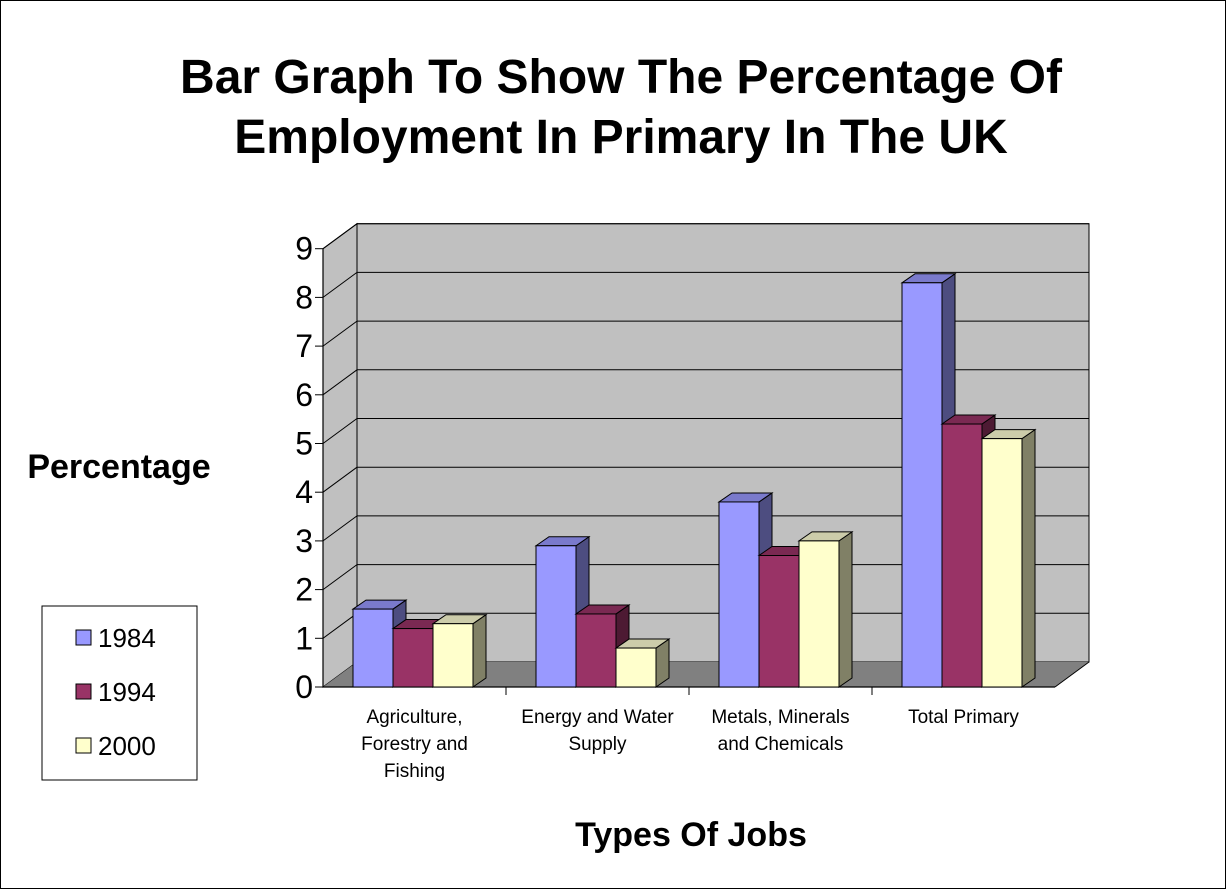  I want to click on y-tick-label: 5, so click(304, 444).